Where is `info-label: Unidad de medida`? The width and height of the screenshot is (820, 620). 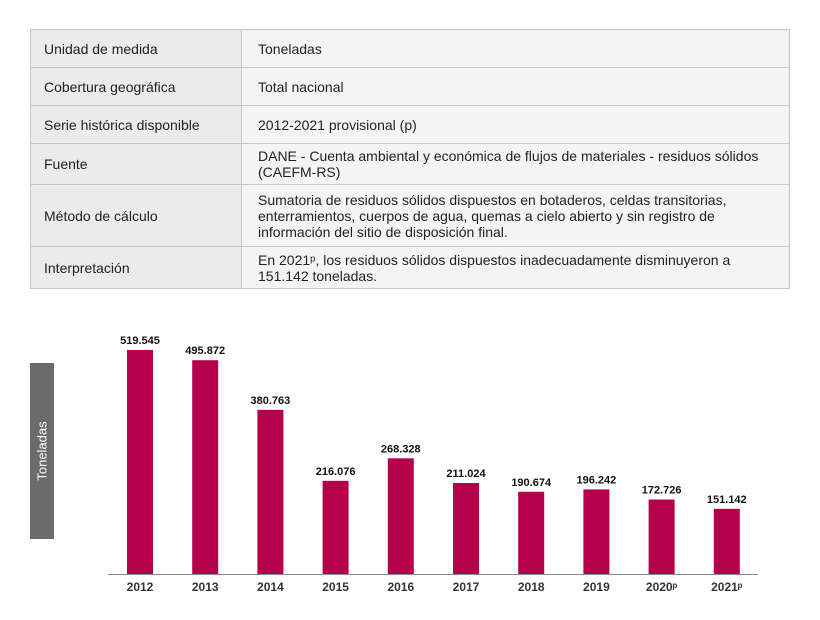
info-label: Unidad de medida is located at coordinates (136, 48).